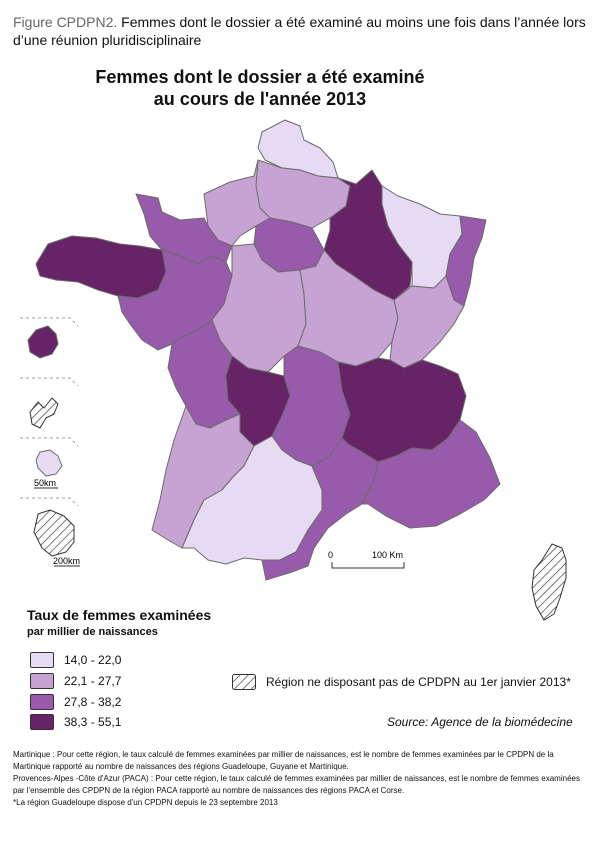 Image resolution: width=600 pixels, height=850 pixels. I want to click on legend-item: 22,1 - 27,7, so click(75, 681).